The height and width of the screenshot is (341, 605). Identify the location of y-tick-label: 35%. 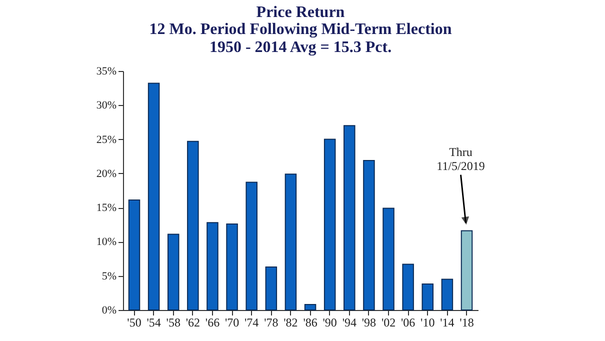
(106, 72).